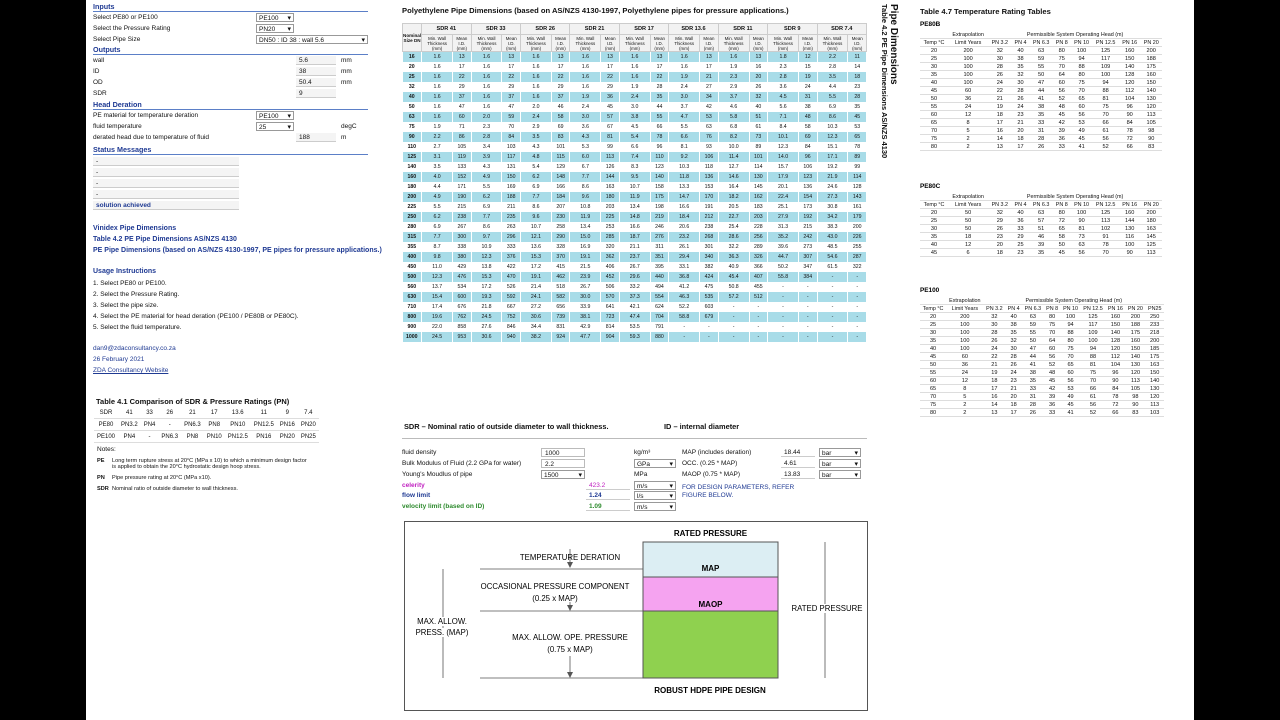 The height and width of the screenshot is (720, 1280). I want to click on table-cell: 150, so click(1151, 82).